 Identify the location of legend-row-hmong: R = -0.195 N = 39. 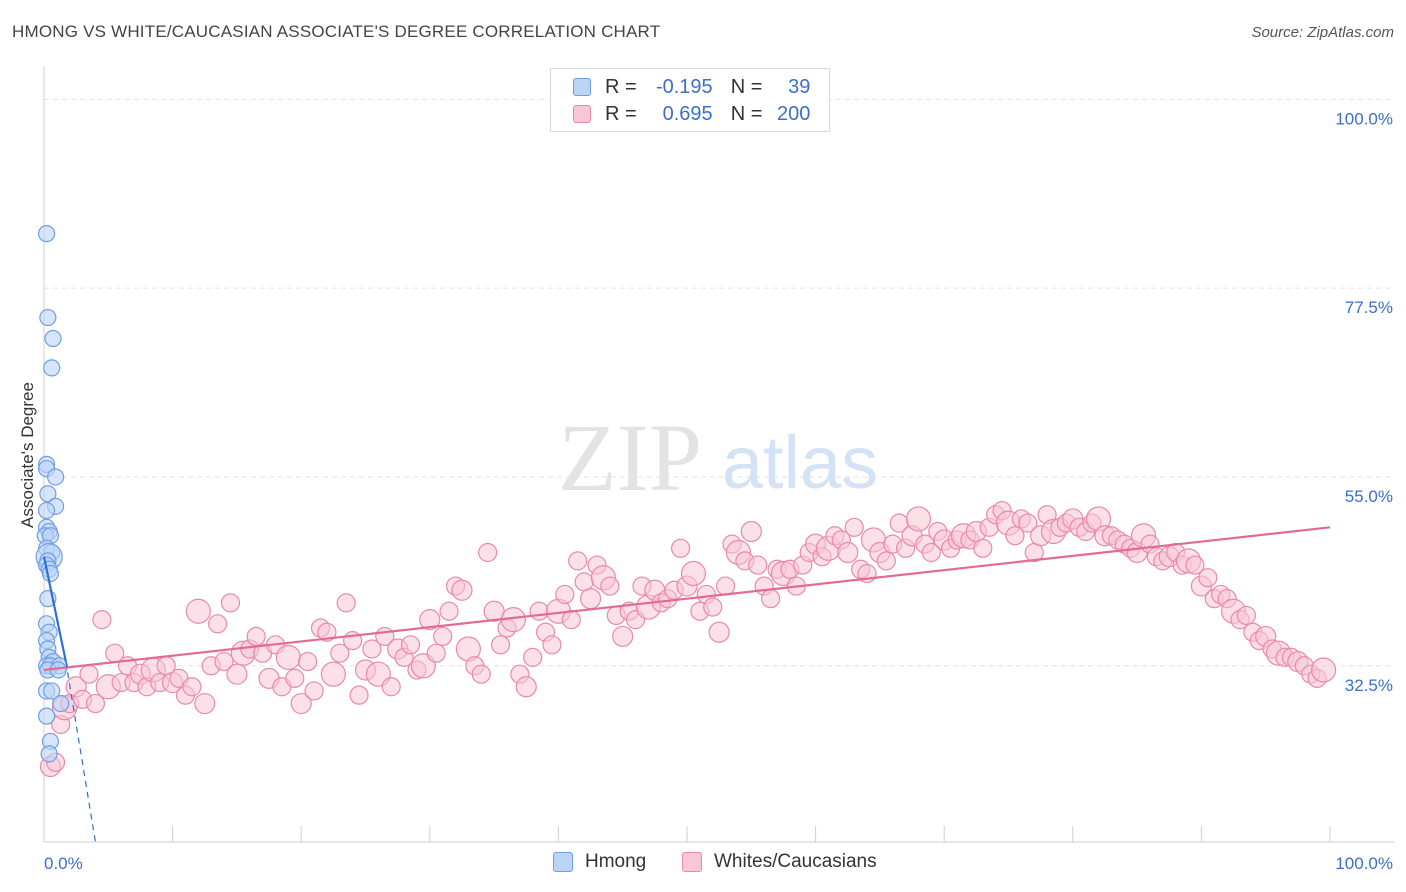
(691, 87).